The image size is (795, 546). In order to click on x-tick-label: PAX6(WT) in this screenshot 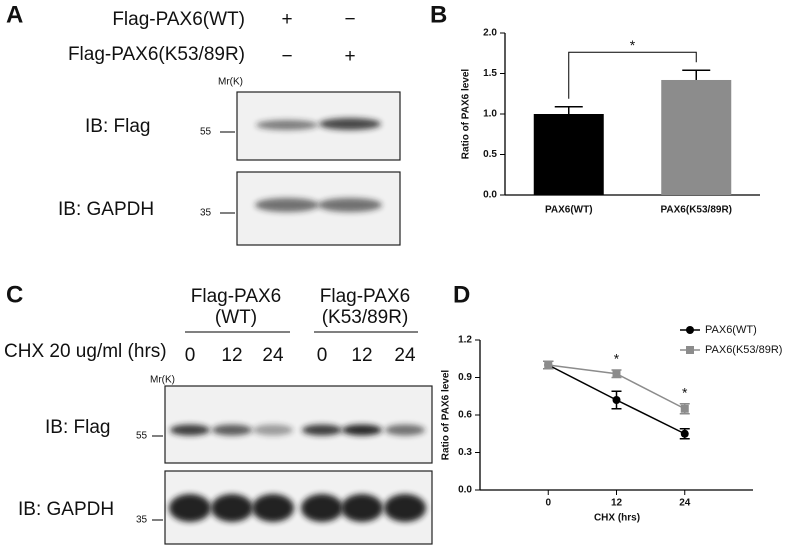, I will do `click(569, 210)`.